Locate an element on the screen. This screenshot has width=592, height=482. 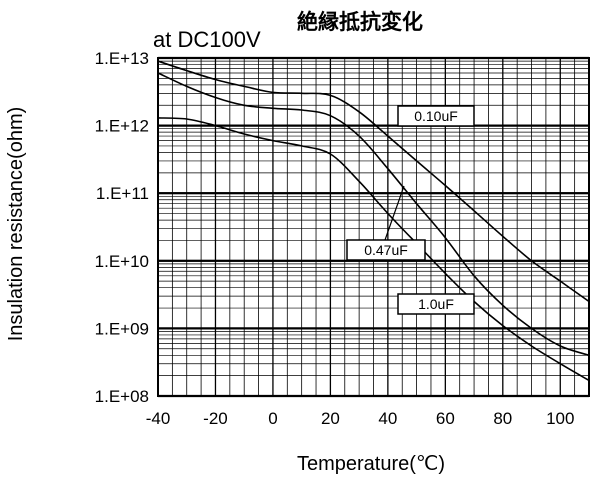
annot-layer: 0.10uF 0.47uF 1.0uF is located at coordinates (410, 210).